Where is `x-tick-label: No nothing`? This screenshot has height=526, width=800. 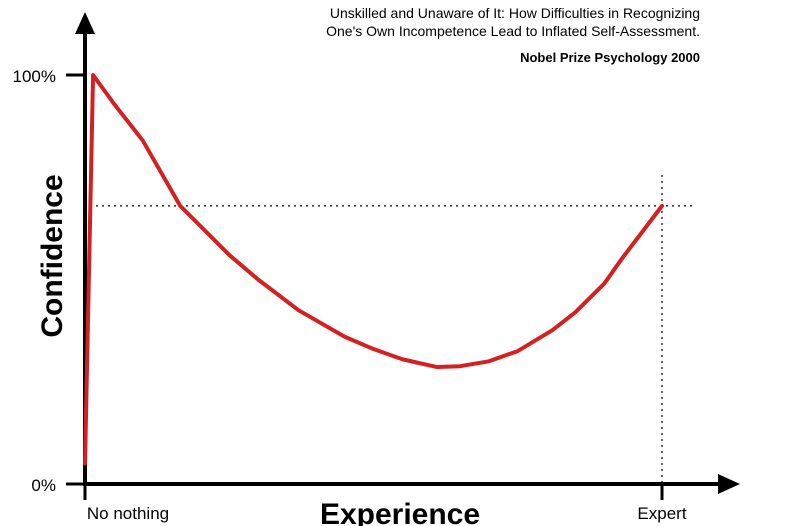 x-tick-label: No nothing is located at coordinates (128, 513).